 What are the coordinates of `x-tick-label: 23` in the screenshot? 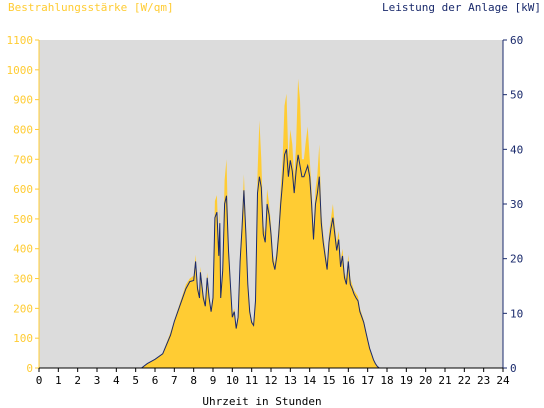 It's located at (483, 380).